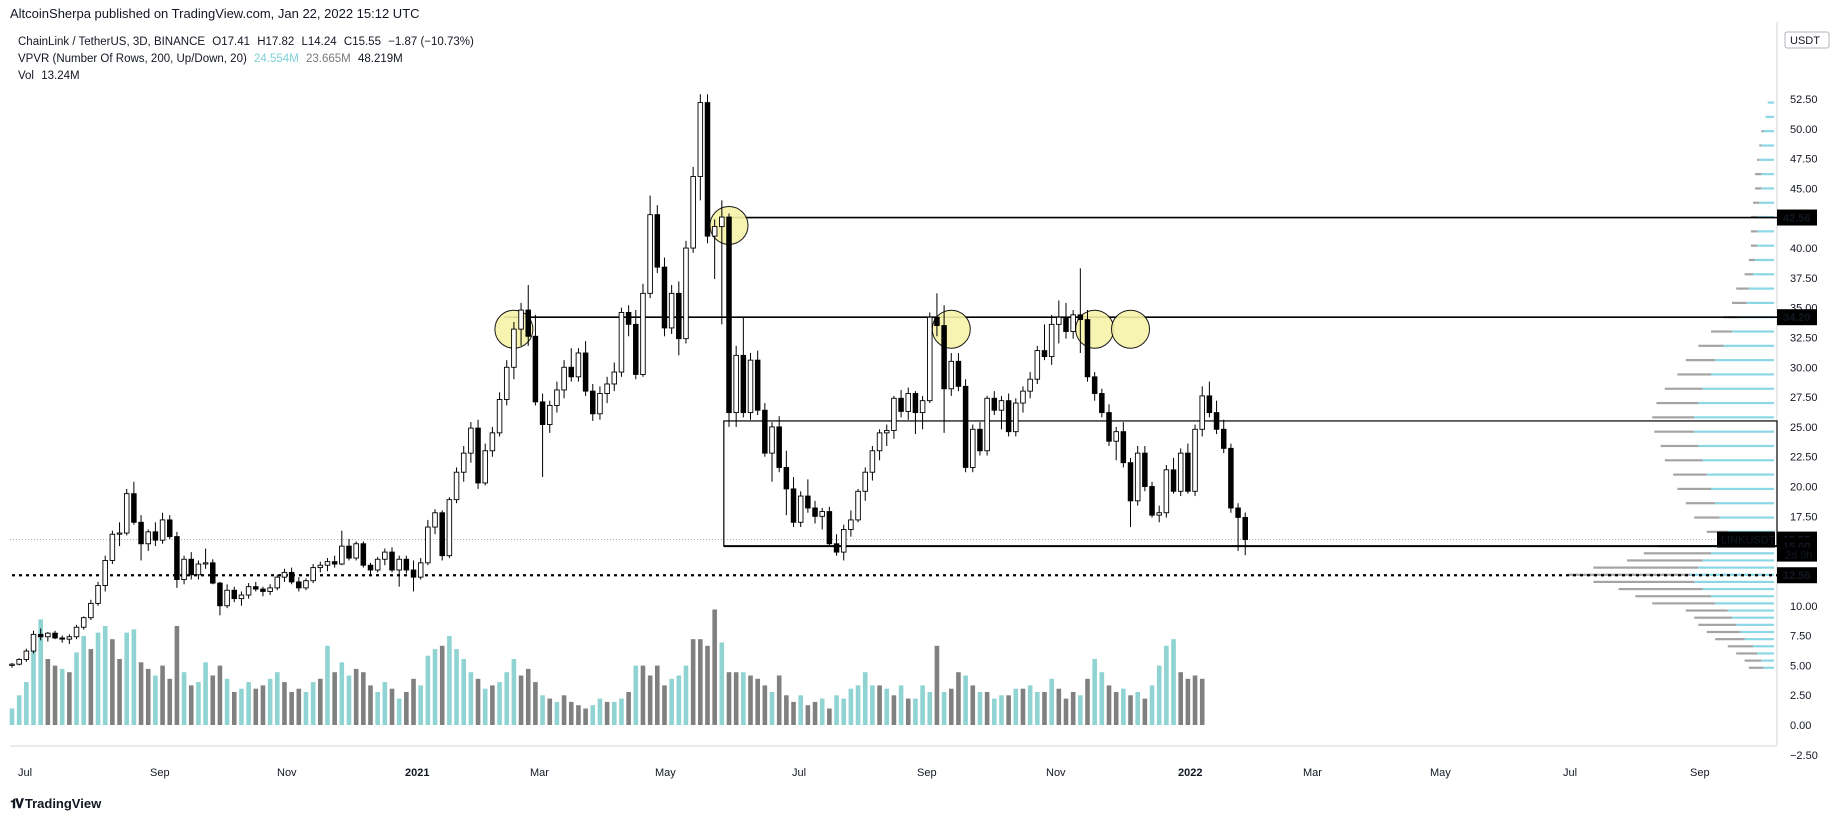  What do you see at coordinates (248, 76) in the screenshot?
I see `volume-row: Vol 13.24M` at bounding box center [248, 76].